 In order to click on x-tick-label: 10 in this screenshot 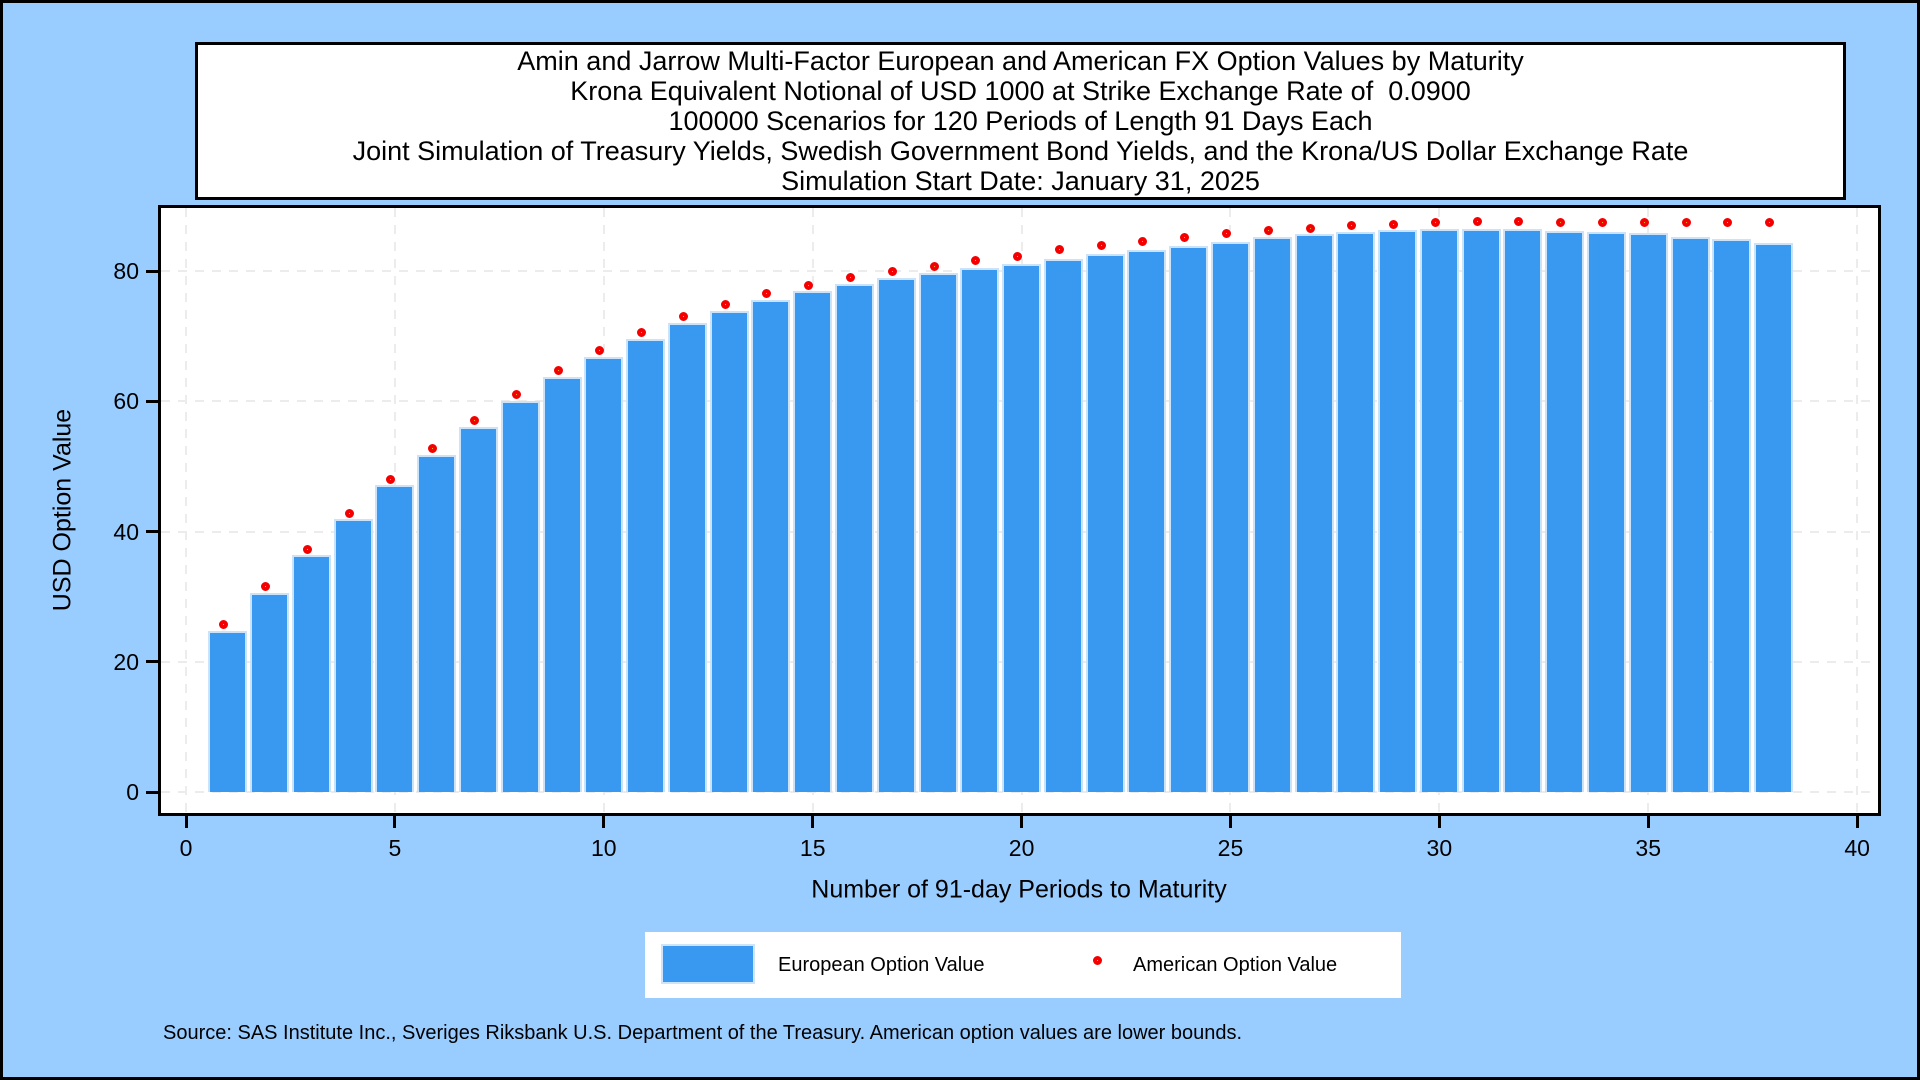, I will do `click(604, 848)`.